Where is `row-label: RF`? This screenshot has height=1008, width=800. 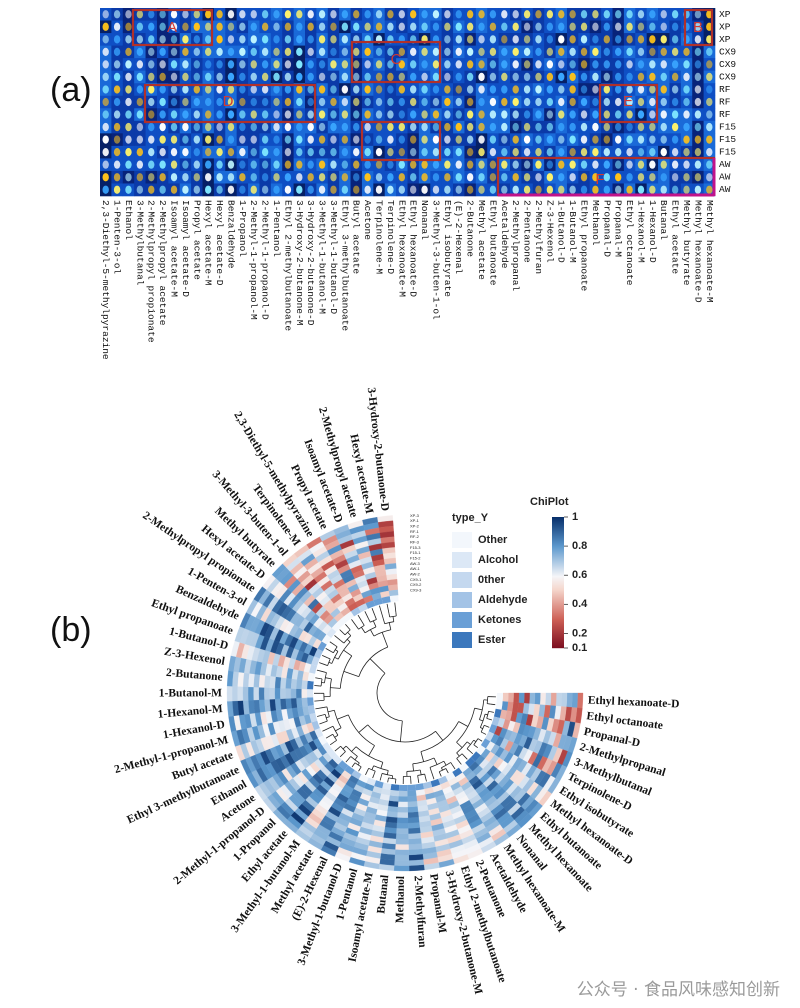 row-label: RF is located at coordinates (725, 102).